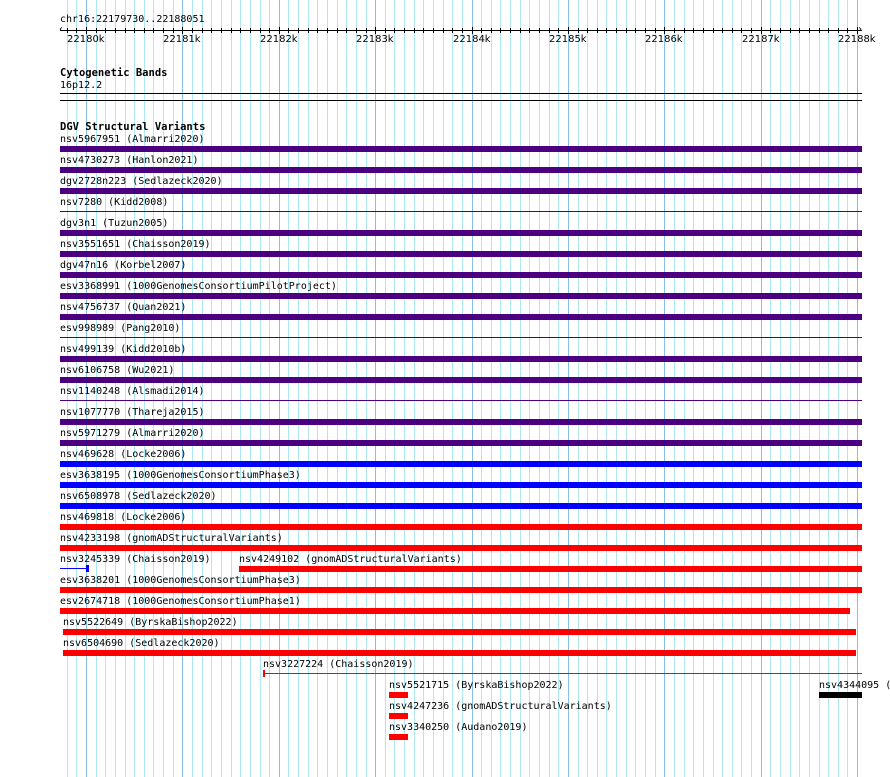 The image size is (890, 777). Describe the element at coordinates (133, 127) in the screenshot. I see `dgv-track-title: DGV Structural Variants` at that location.